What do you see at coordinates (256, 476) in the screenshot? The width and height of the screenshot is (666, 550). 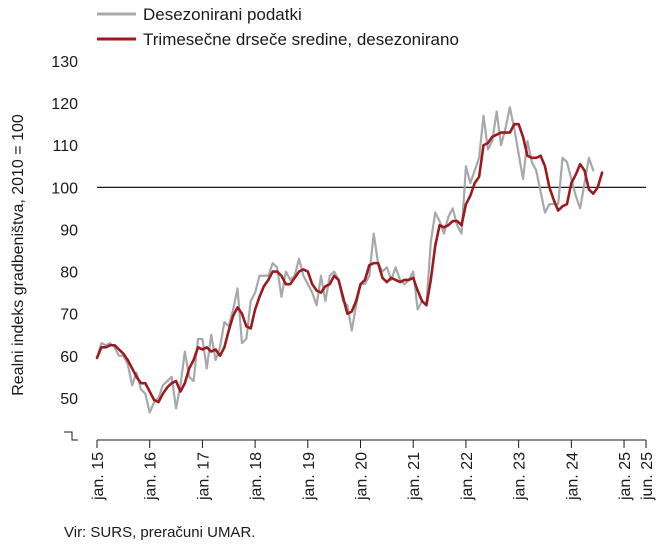 I see `x-tick-label: jan. 18` at bounding box center [256, 476].